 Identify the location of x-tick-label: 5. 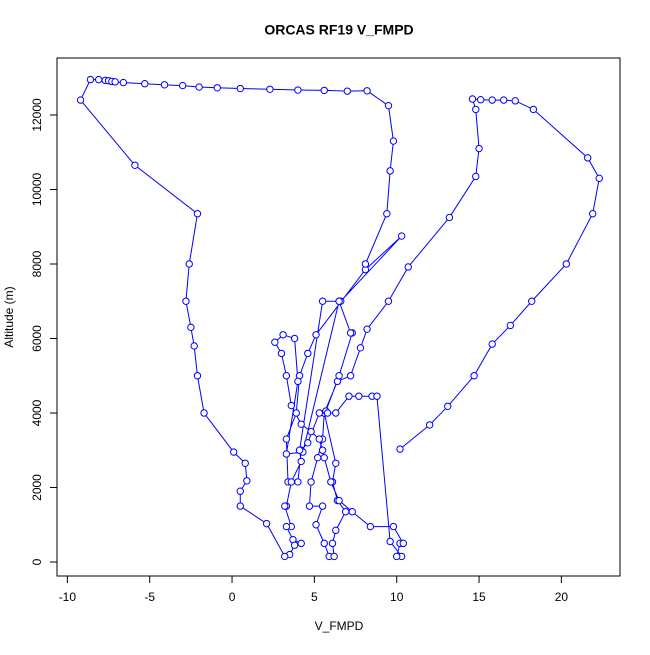
(314, 597).